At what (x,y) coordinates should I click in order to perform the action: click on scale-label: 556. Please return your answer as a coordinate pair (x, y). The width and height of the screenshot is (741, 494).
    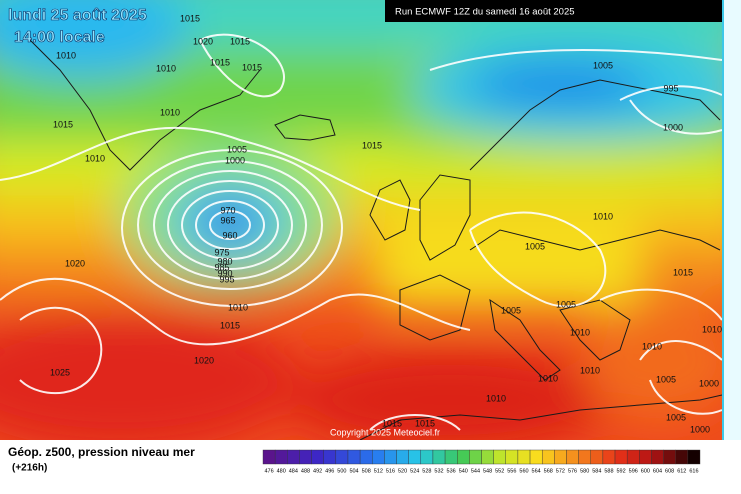
    Looking at the image, I should click on (511, 471).